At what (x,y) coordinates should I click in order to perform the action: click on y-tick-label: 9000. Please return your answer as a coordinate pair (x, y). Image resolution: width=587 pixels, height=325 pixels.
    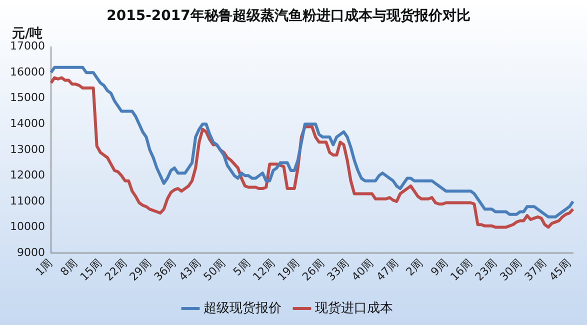
    Looking at the image, I should click on (30, 252).